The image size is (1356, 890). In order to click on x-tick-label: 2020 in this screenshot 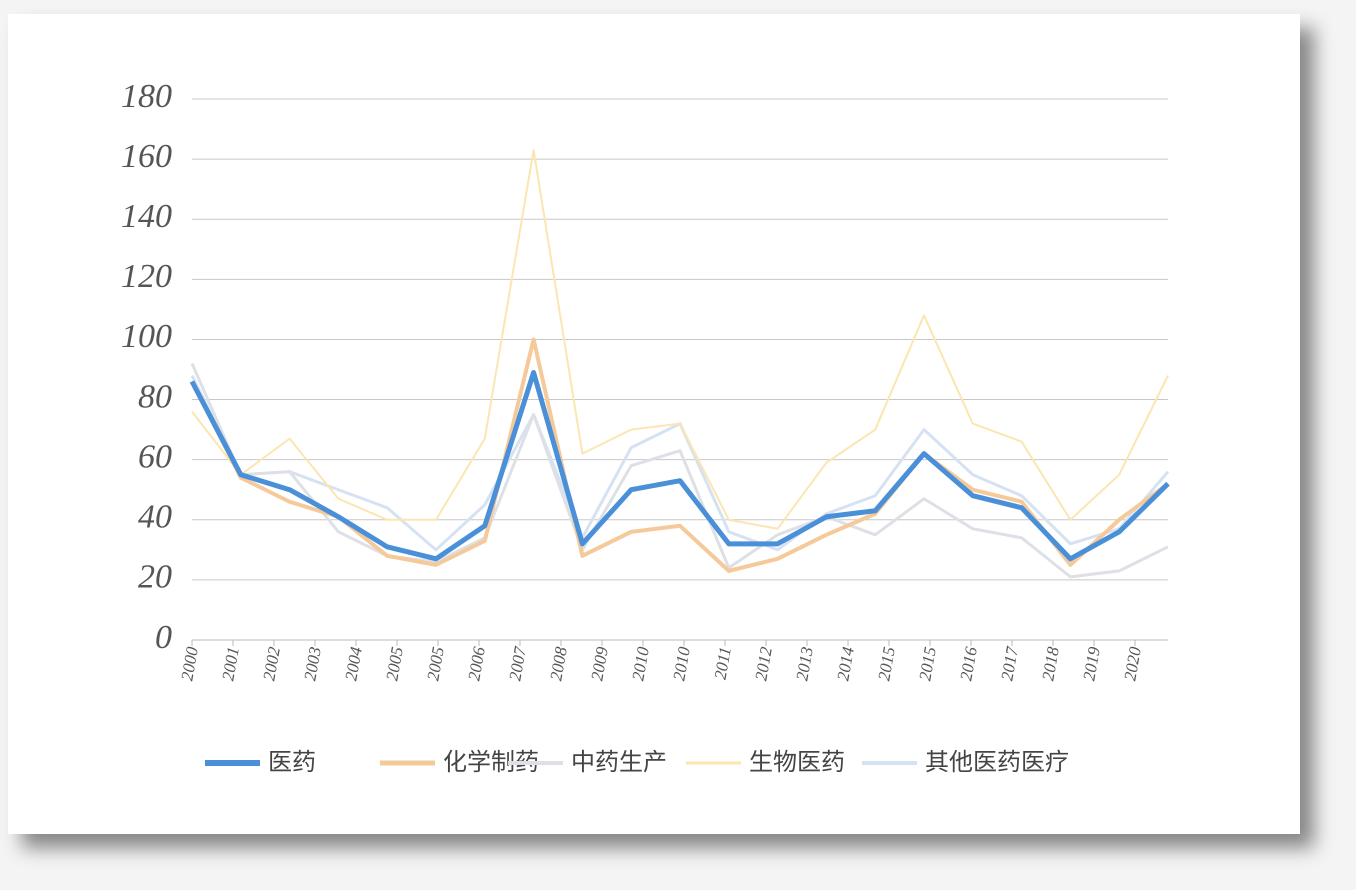, I will do `click(1132, 663)`.